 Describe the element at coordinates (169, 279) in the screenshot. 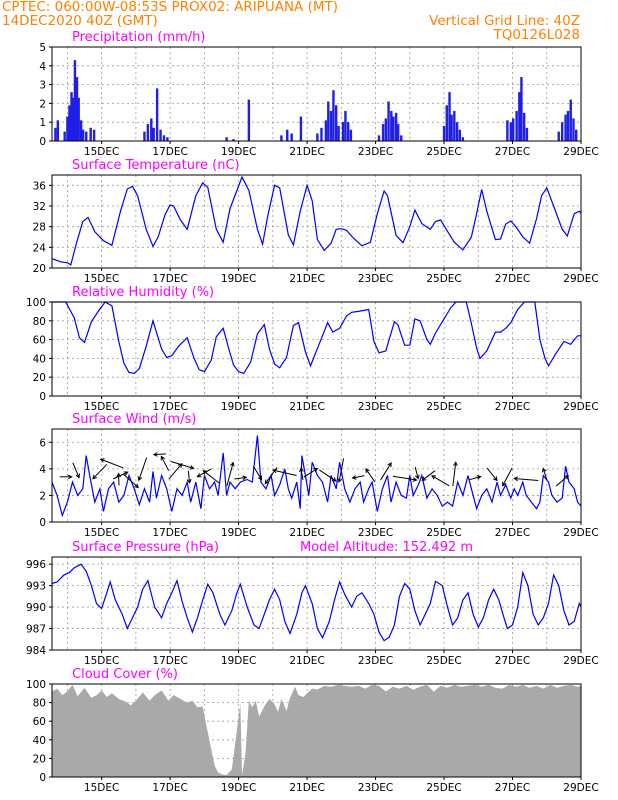

I see `temperature-xtick-label: 17DEC` at that location.